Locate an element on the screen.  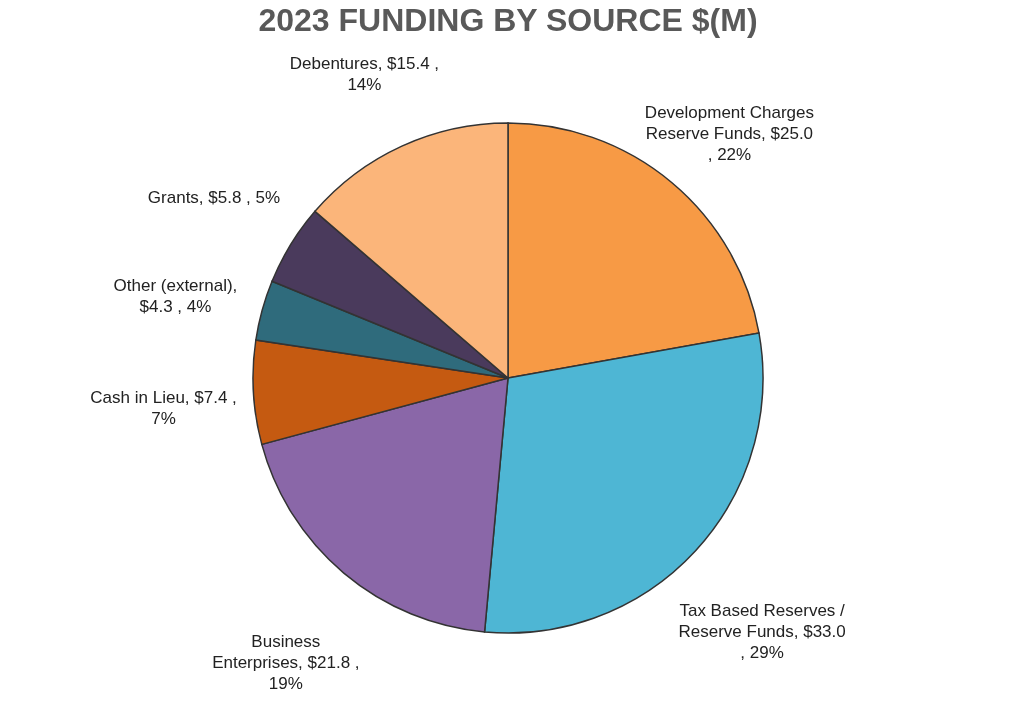
slice-label: Tax Based Reserves / Reserve Funds, $33.0 , 29% is located at coordinates (762, 632).